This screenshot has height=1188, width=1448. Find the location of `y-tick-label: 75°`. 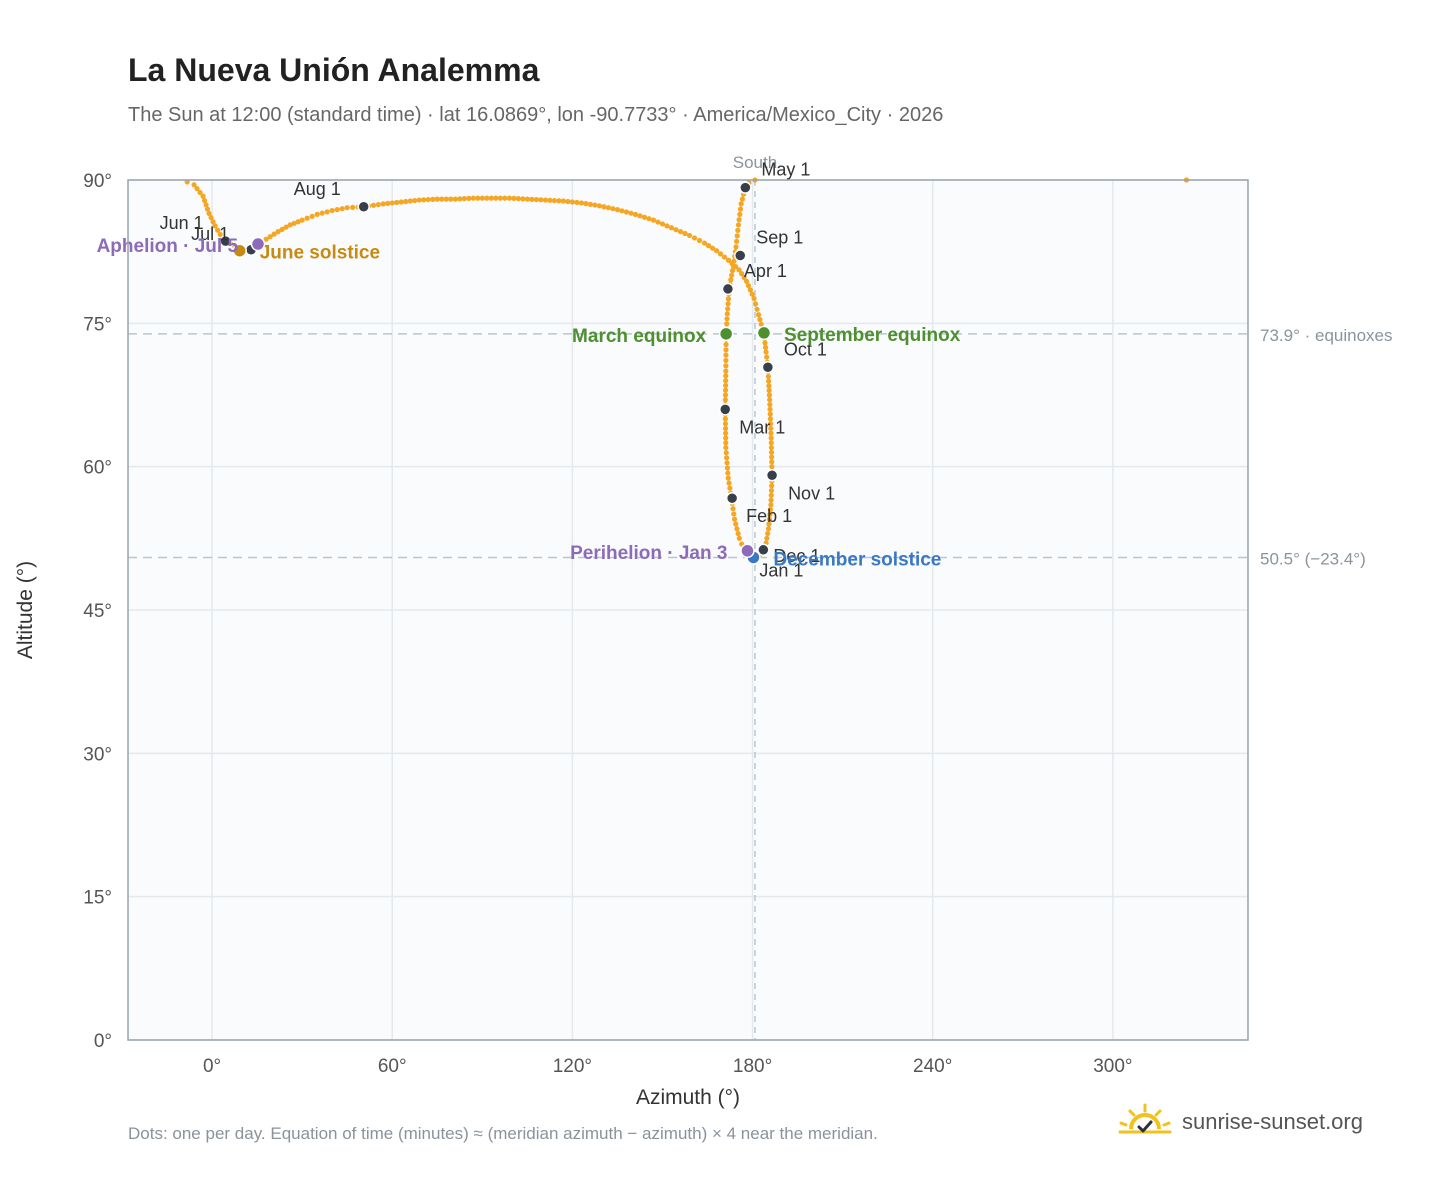

y-tick-label: 75° is located at coordinates (97, 324).